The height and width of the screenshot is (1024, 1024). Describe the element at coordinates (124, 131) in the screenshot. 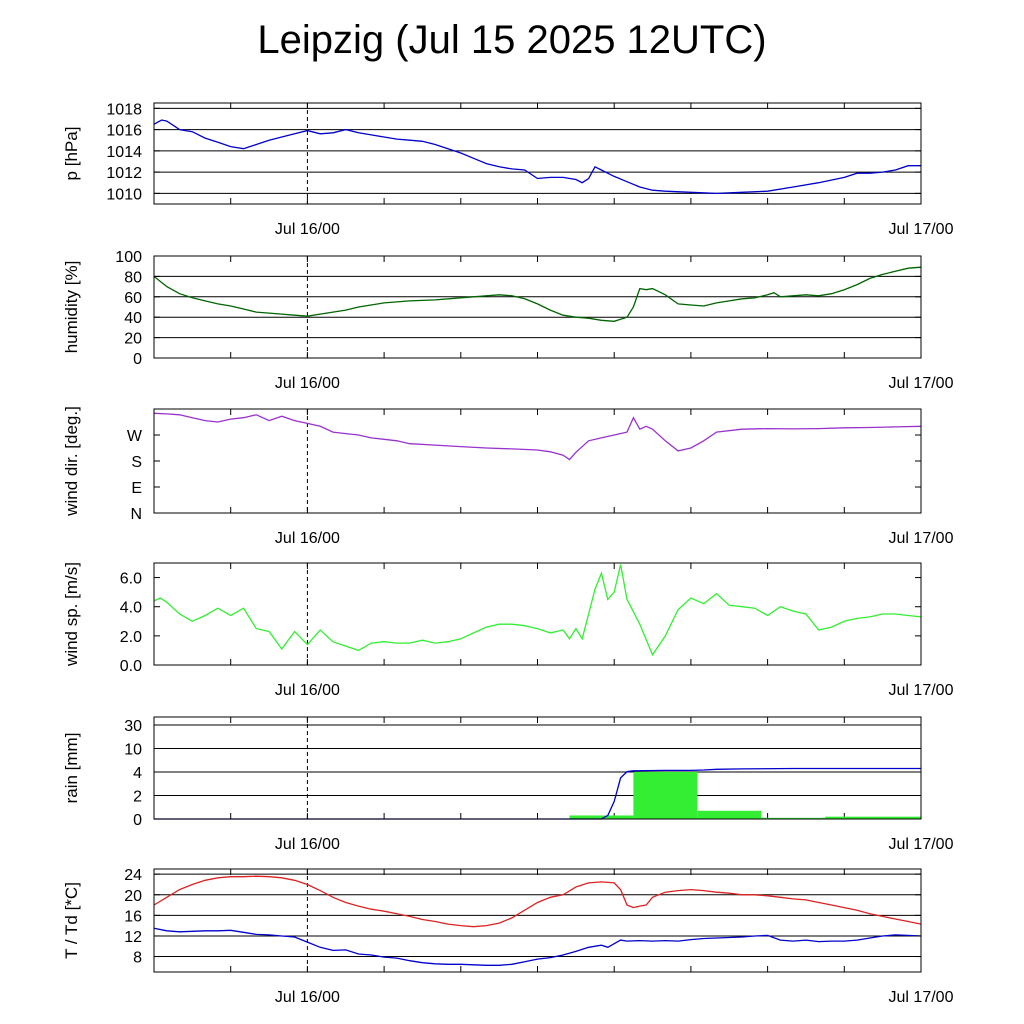

I see `y-tick-label: 1016` at that location.